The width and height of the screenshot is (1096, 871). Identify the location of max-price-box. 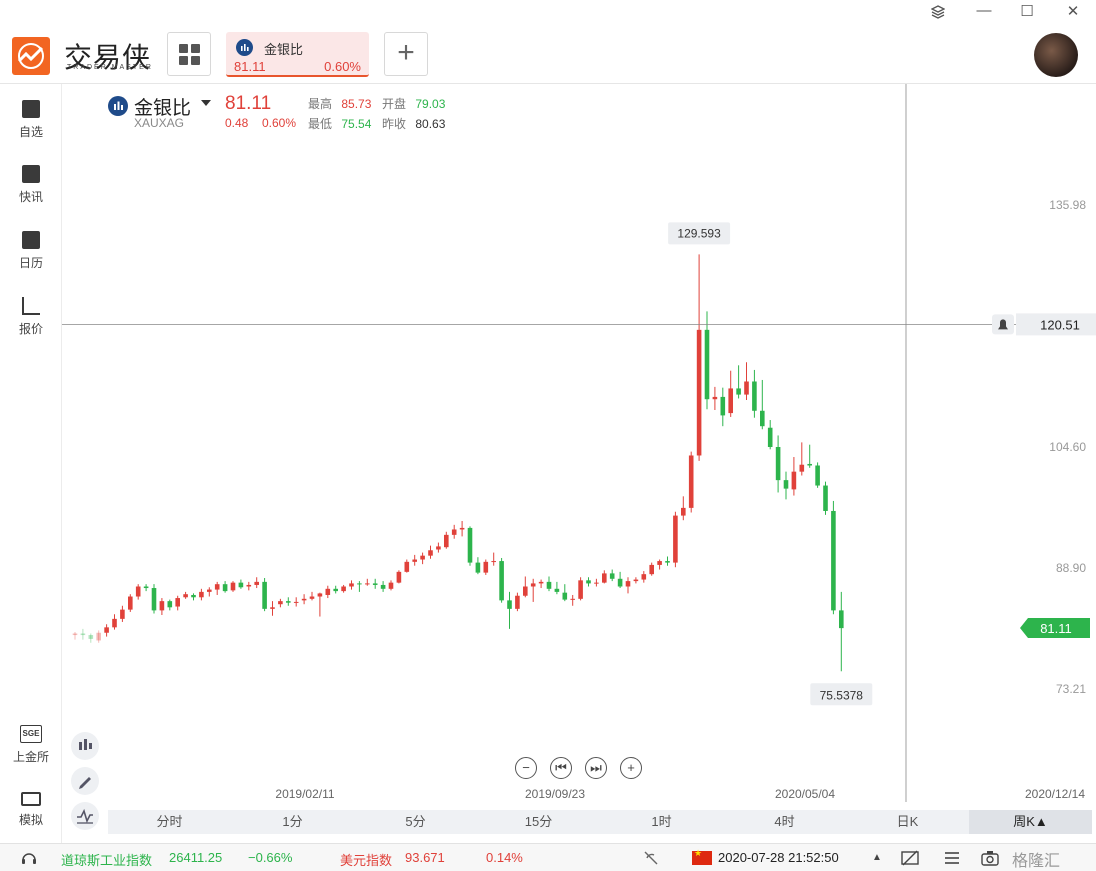
(699, 233).